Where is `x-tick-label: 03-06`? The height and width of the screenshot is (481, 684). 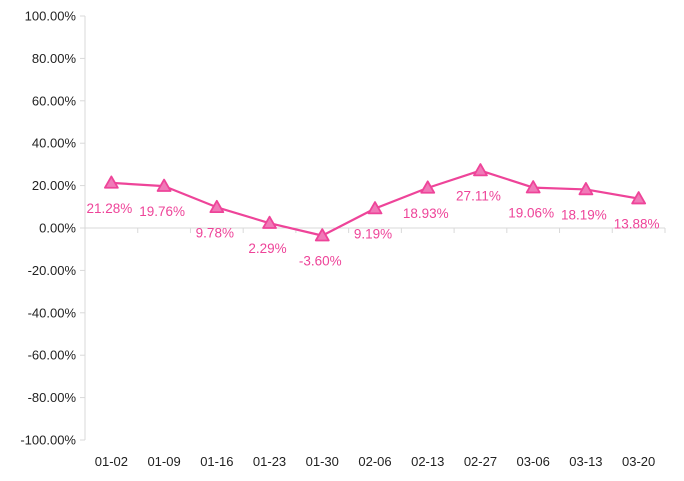 x-tick-label: 03-06 is located at coordinates (533, 461).